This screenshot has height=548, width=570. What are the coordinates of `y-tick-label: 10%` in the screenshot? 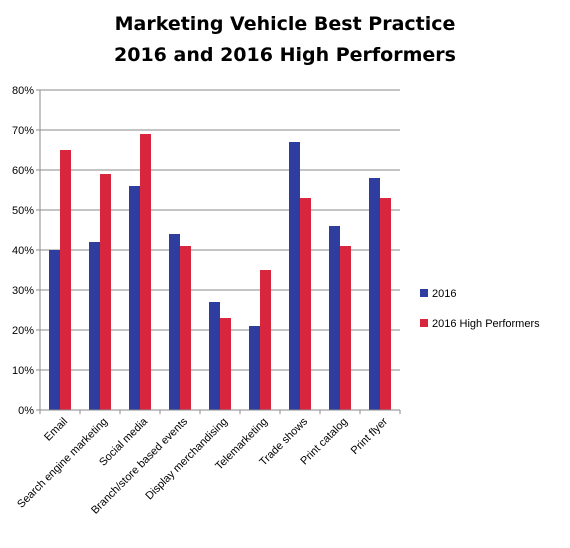 It's located at (23, 371).